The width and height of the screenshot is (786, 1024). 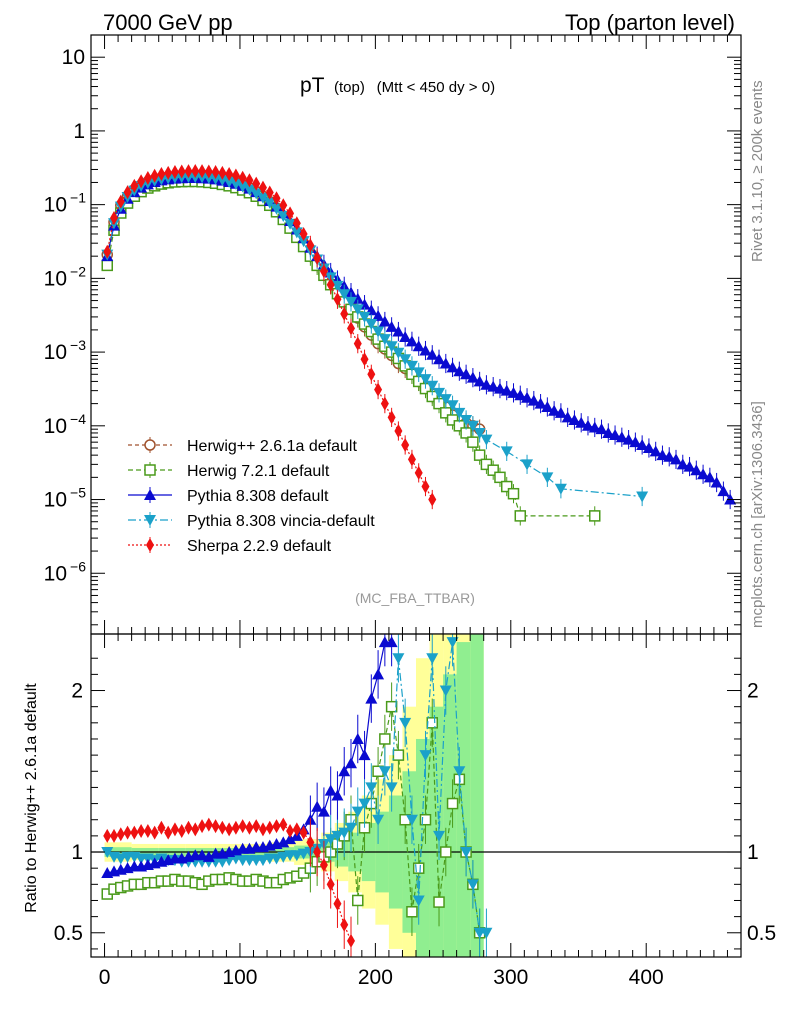 I want to click on ratio-xtick-label: 300, so click(x=510, y=977).